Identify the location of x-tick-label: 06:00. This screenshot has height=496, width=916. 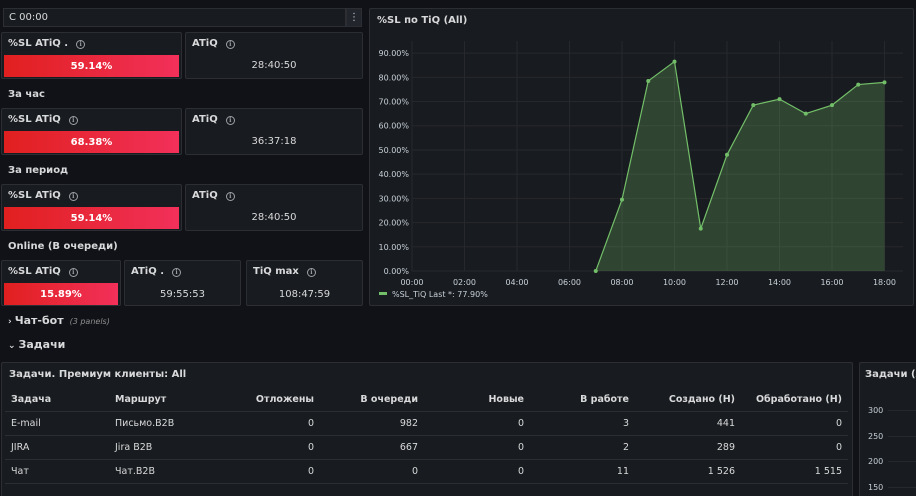
(569, 282).